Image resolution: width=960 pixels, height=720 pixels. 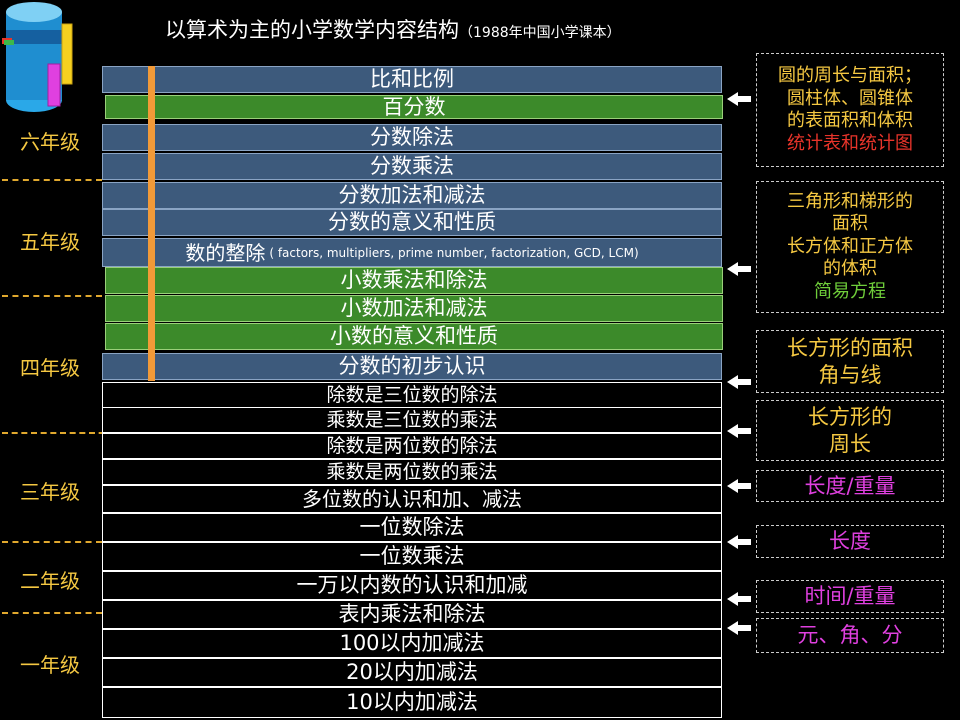 I want to click on topic-row: 多位数的认识和加、减法, so click(x=412, y=499).